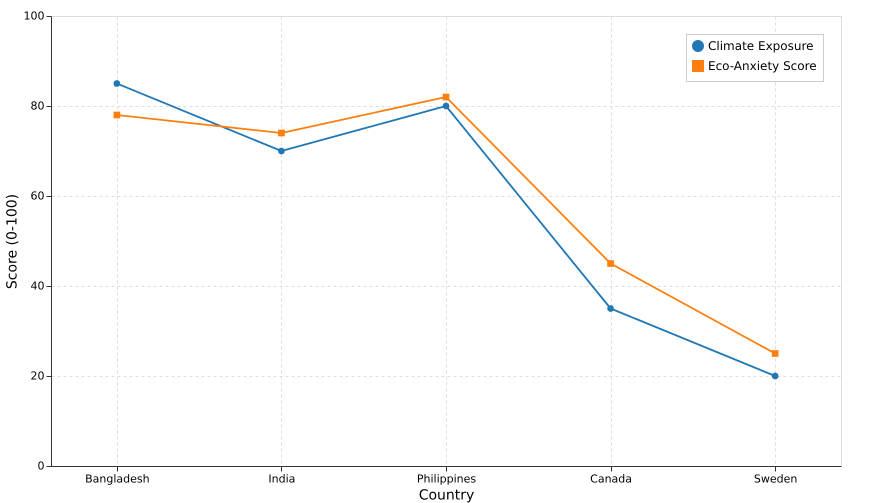 Image resolution: width=882 pixels, height=503 pixels. Describe the element at coordinates (37, 196) in the screenshot. I see `y-tick-label: 60` at that location.